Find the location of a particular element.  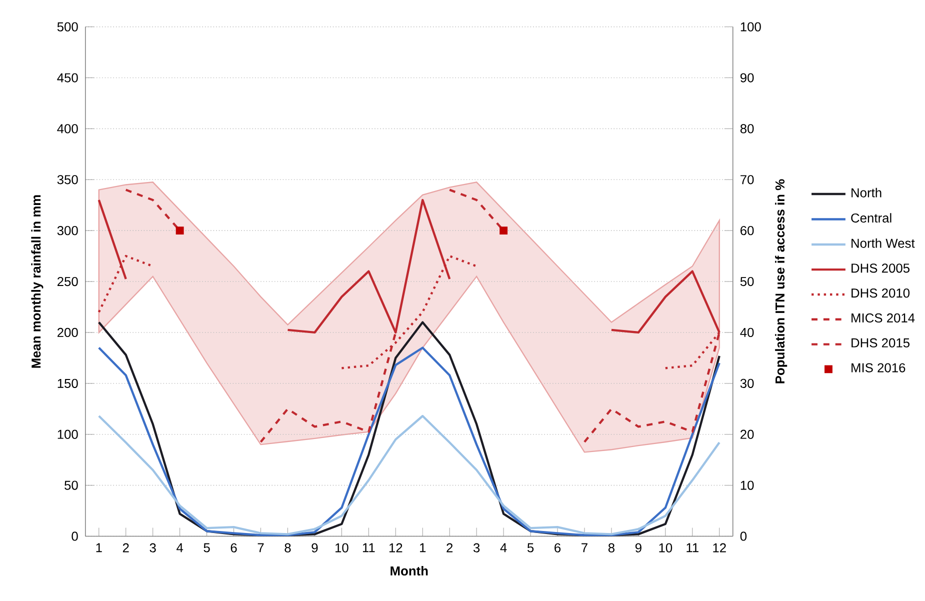

y2-tick-label: 70 is located at coordinates (747, 179).